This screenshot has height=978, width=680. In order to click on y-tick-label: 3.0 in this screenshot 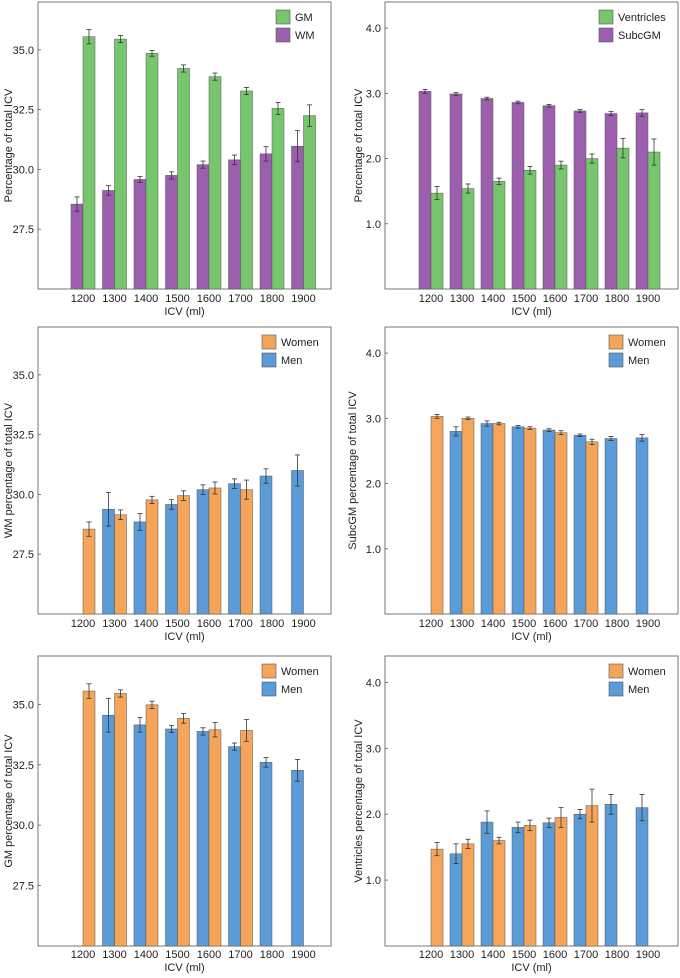, I will do `click(373, 749)`.